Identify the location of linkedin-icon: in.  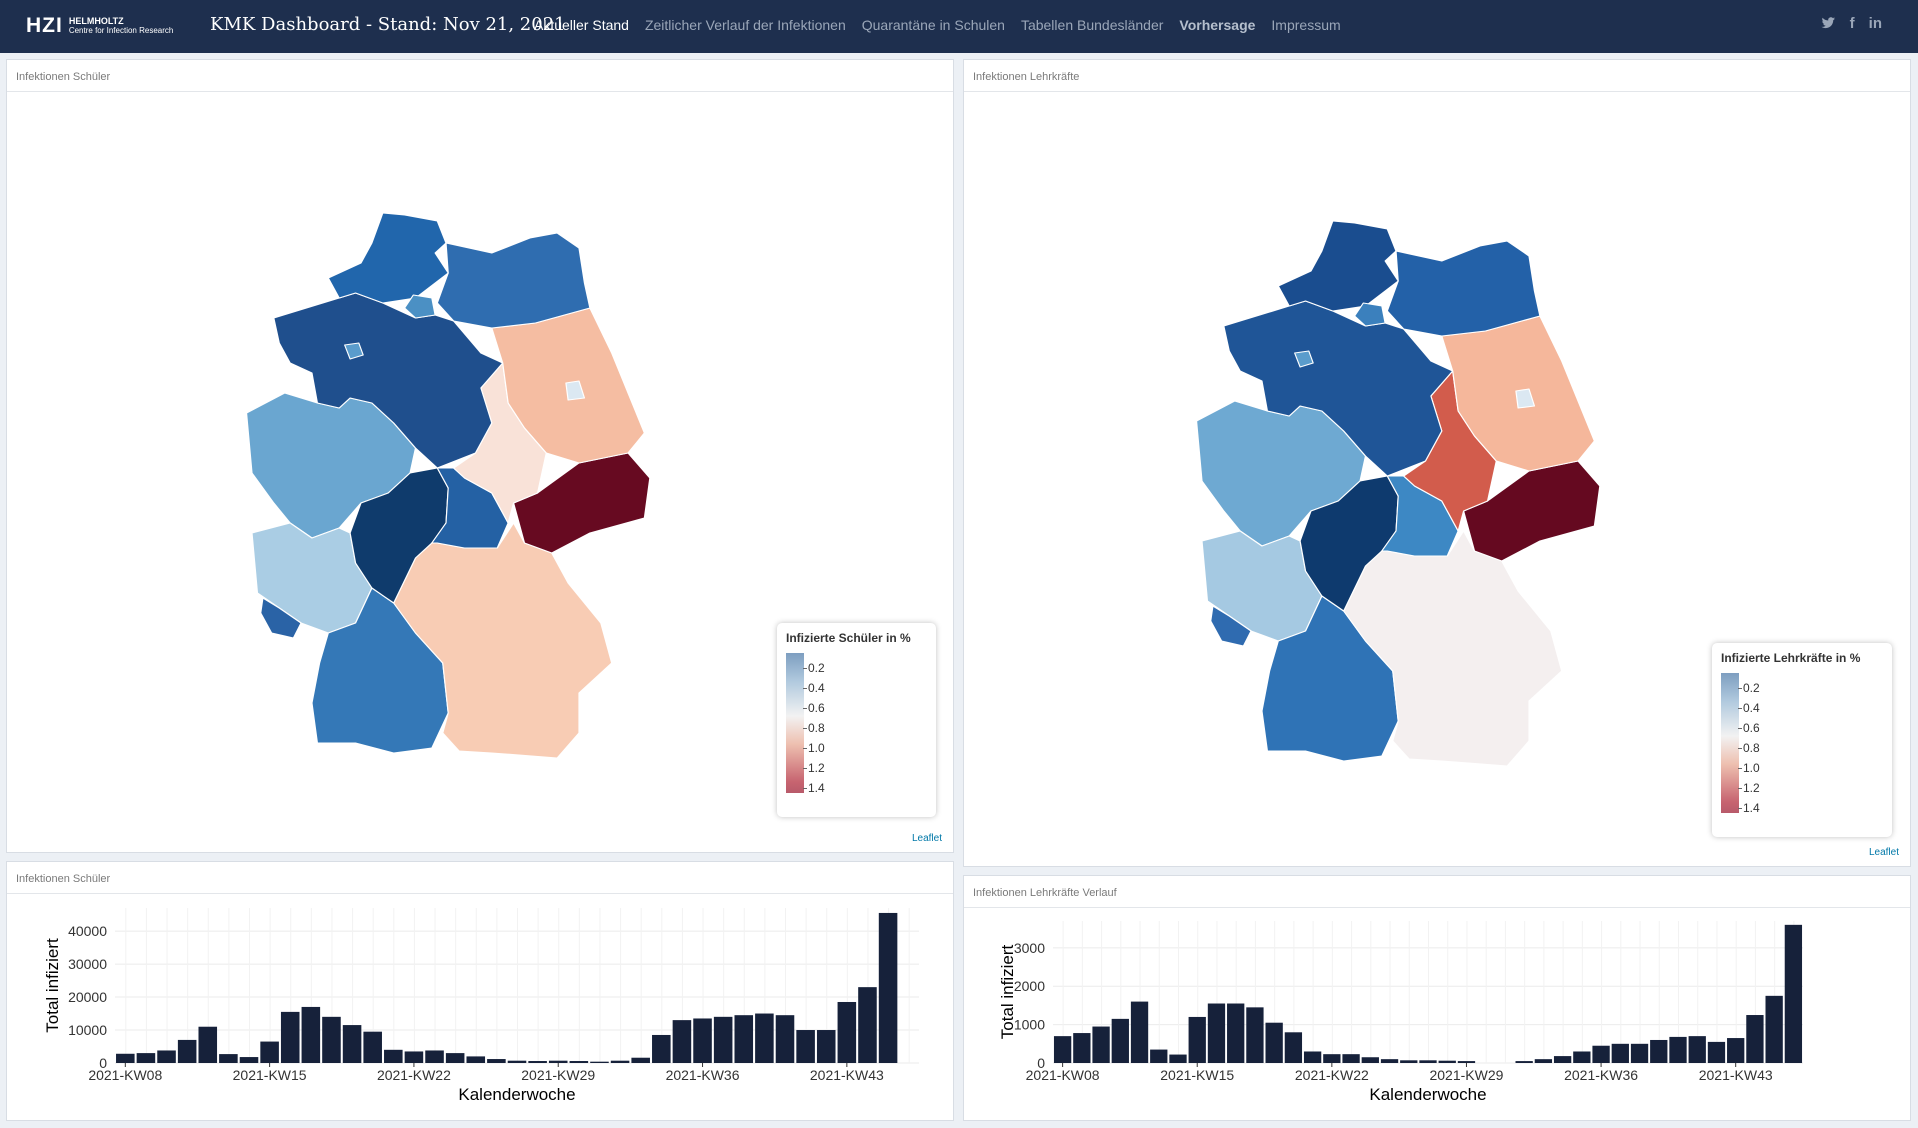
(1875, 23).